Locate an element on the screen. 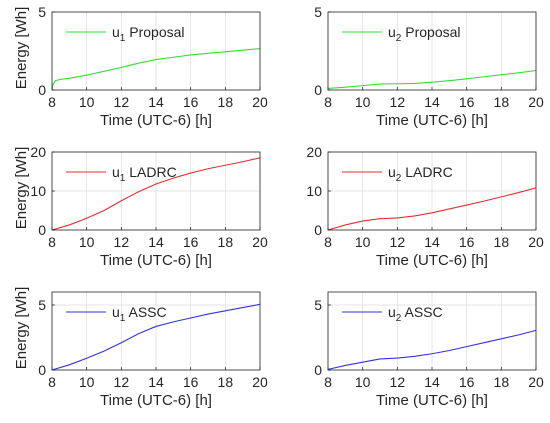  legend-label: u2 Proposal is located at coordinates (424, 34).